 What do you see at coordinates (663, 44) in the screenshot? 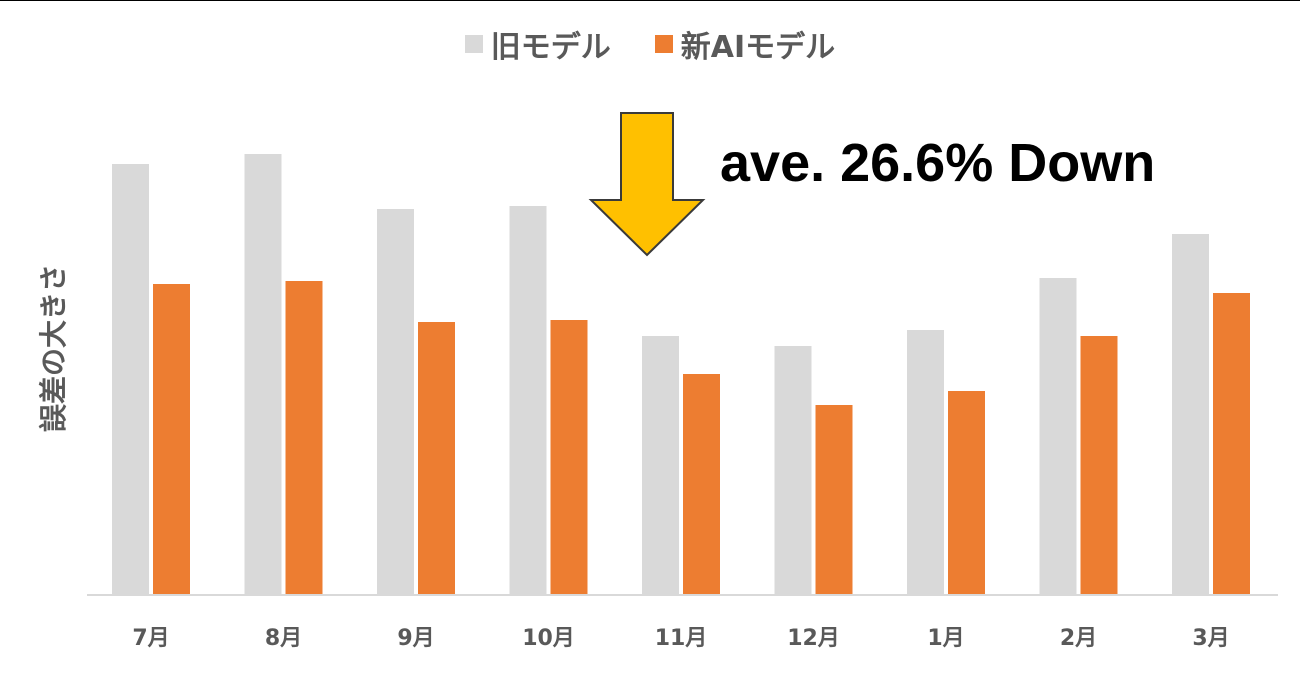
I see `legend-swatch-new-ai-model` at bounding box center [663, 44].